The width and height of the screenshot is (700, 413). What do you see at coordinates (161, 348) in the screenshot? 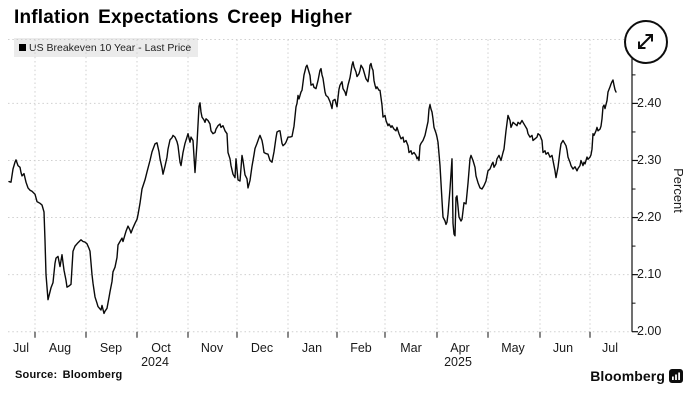
I see `x-tick-label: Oct` at bounding box center [161, 348].